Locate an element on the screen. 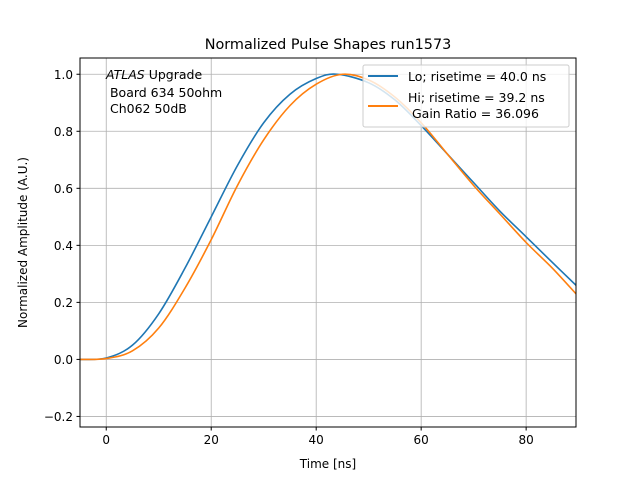 This screenshot has height=484, width=640. y-axis-label: Normalized Amplitude (A.U.) is located at coordinates (23, 242).